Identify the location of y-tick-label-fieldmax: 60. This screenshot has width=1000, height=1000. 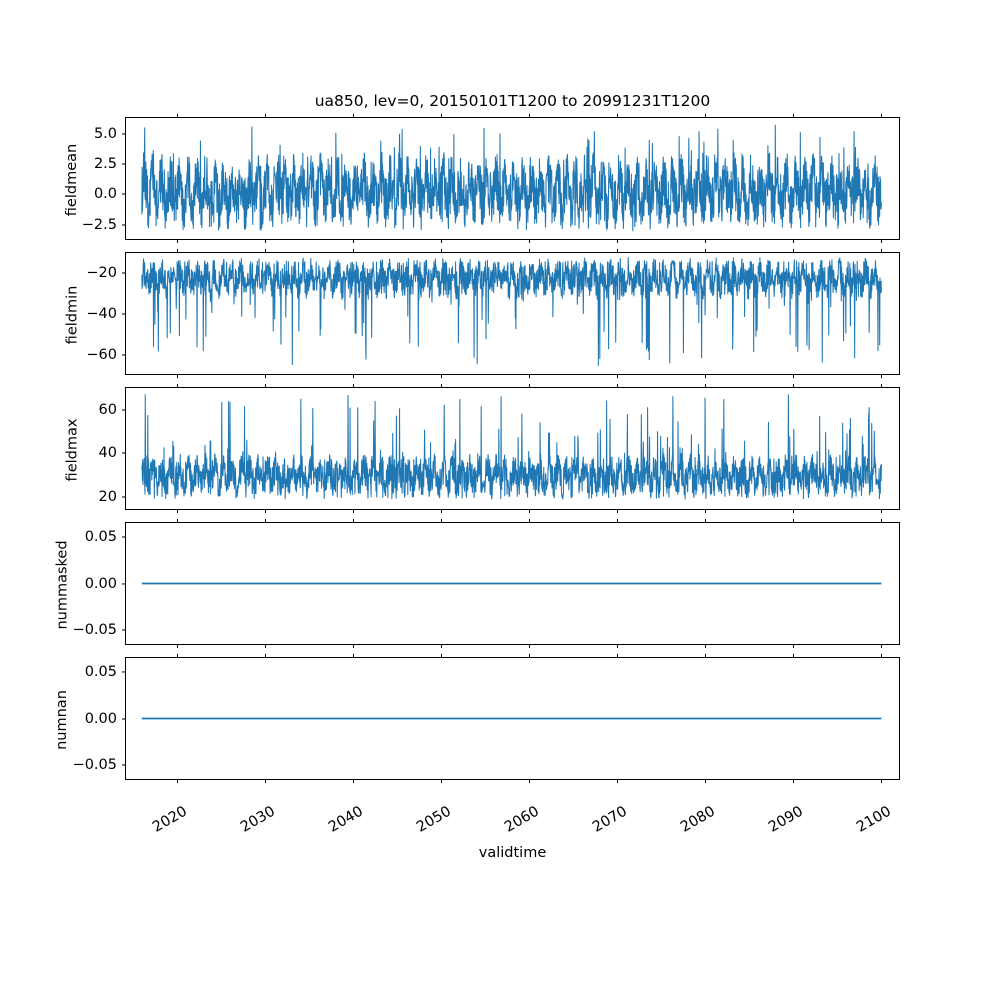
(107, 409).